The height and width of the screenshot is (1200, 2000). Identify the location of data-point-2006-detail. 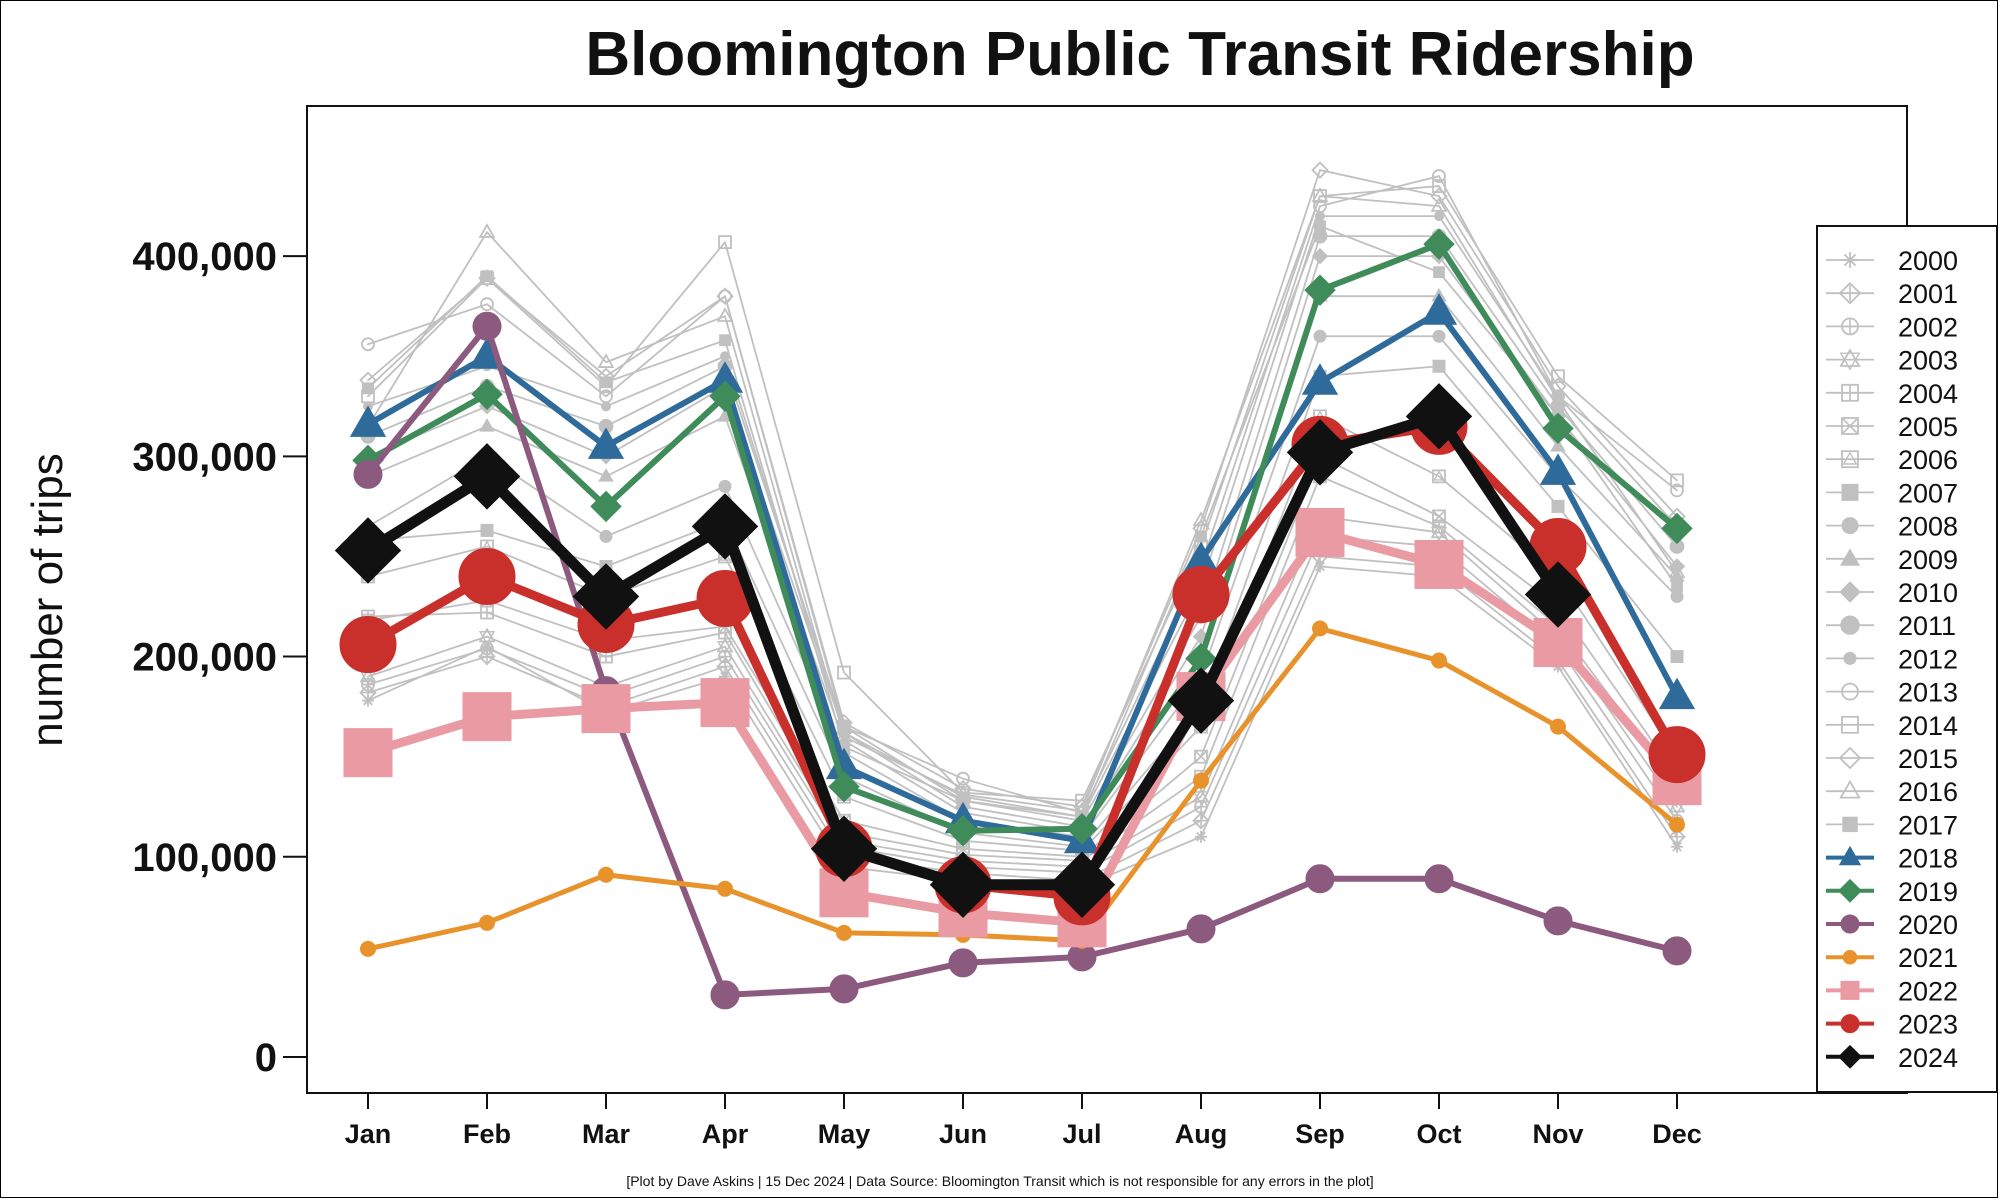
(1439, 475).